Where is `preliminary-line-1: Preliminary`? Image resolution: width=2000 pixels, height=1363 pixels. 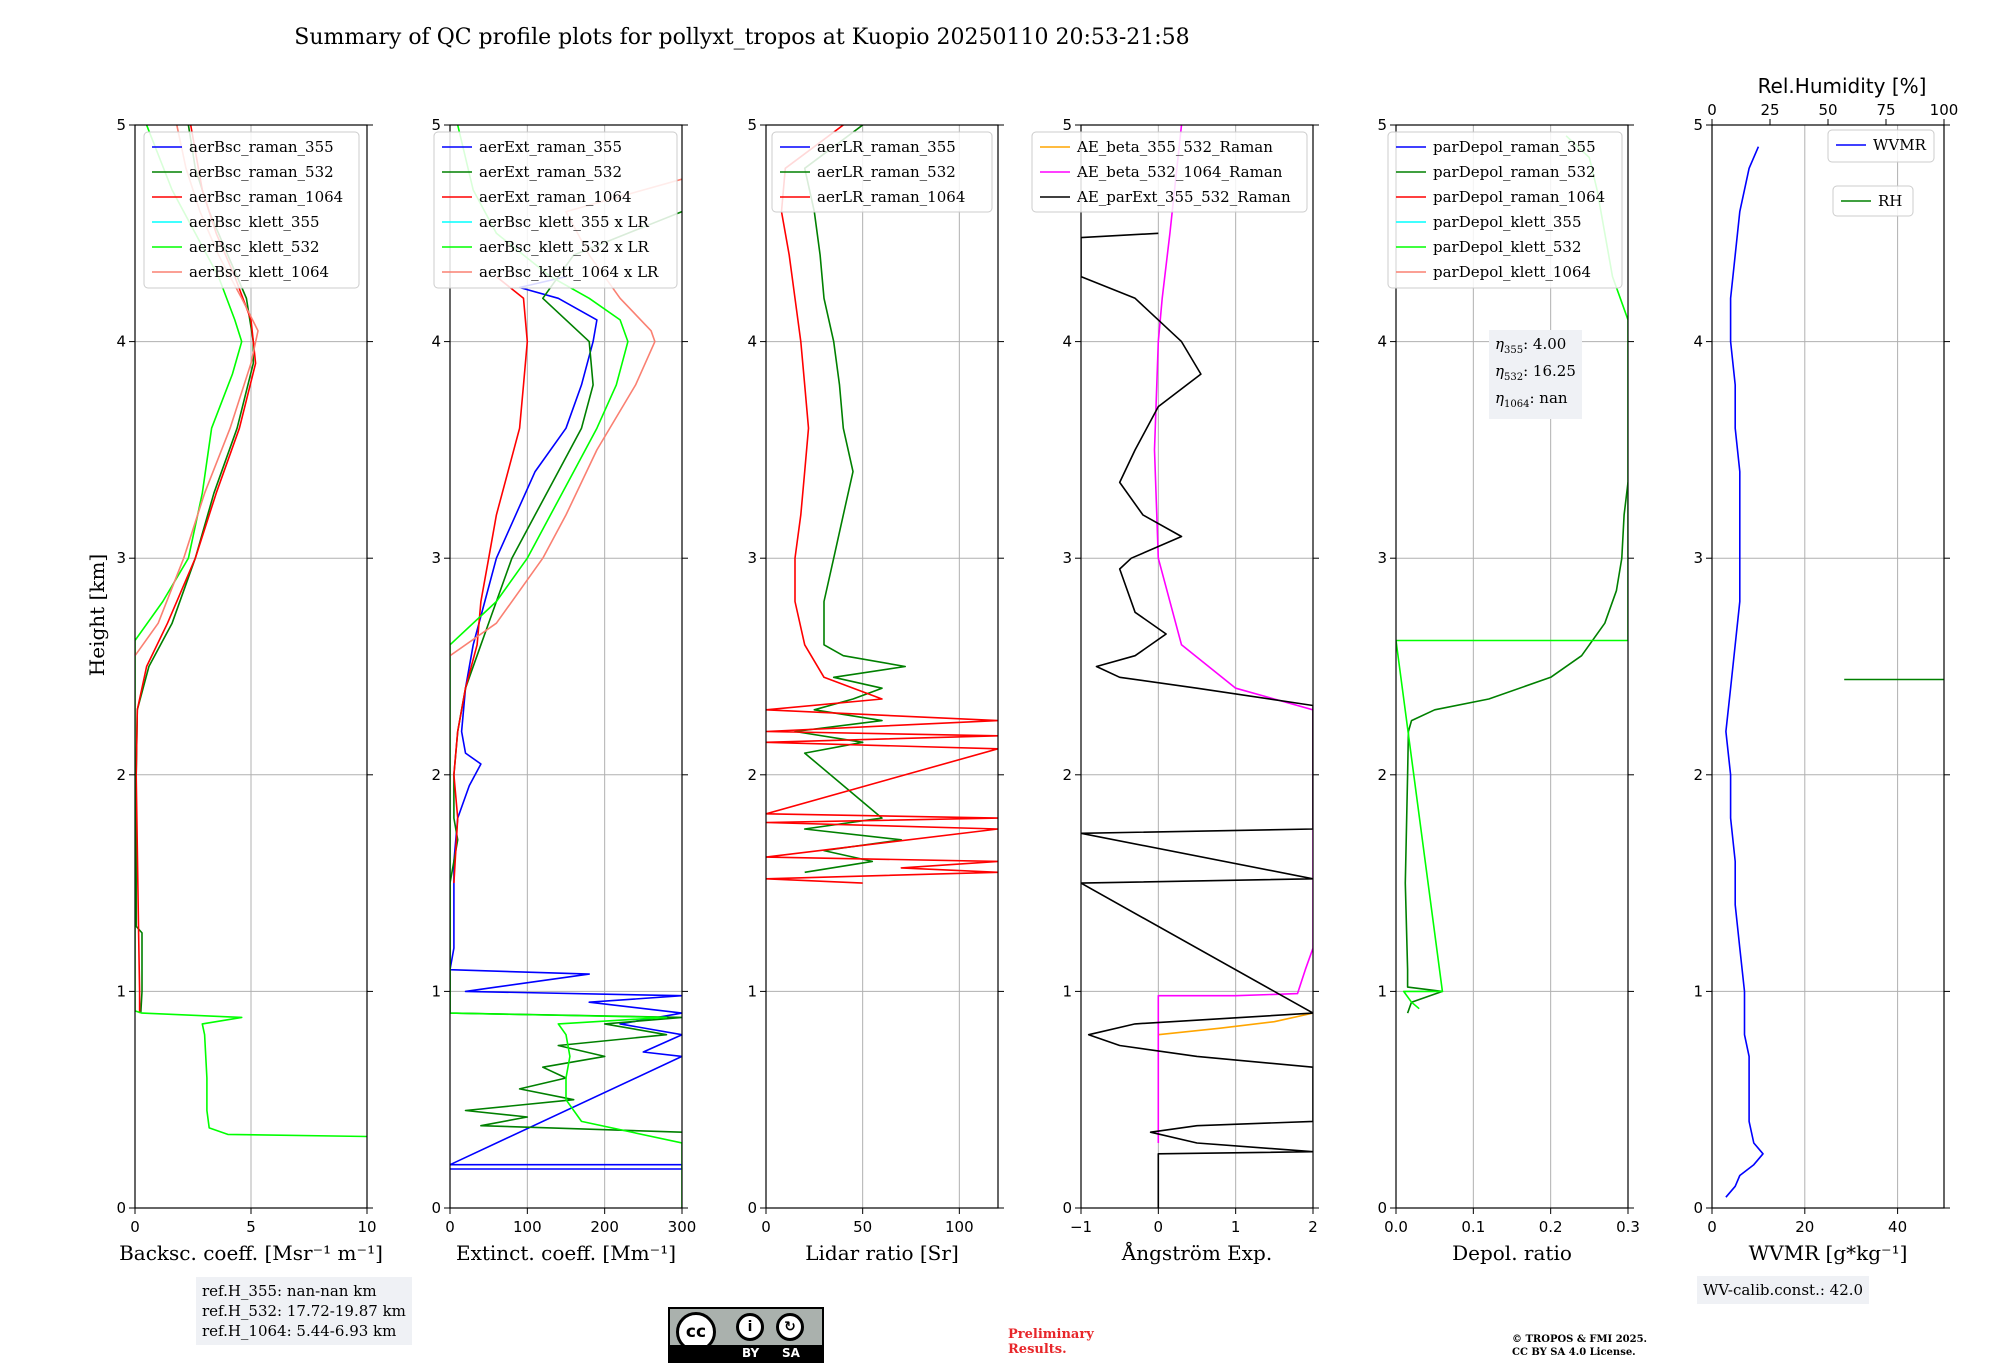 preliminary-line-1: Preliminary is located at coordinates (1051, 1334).